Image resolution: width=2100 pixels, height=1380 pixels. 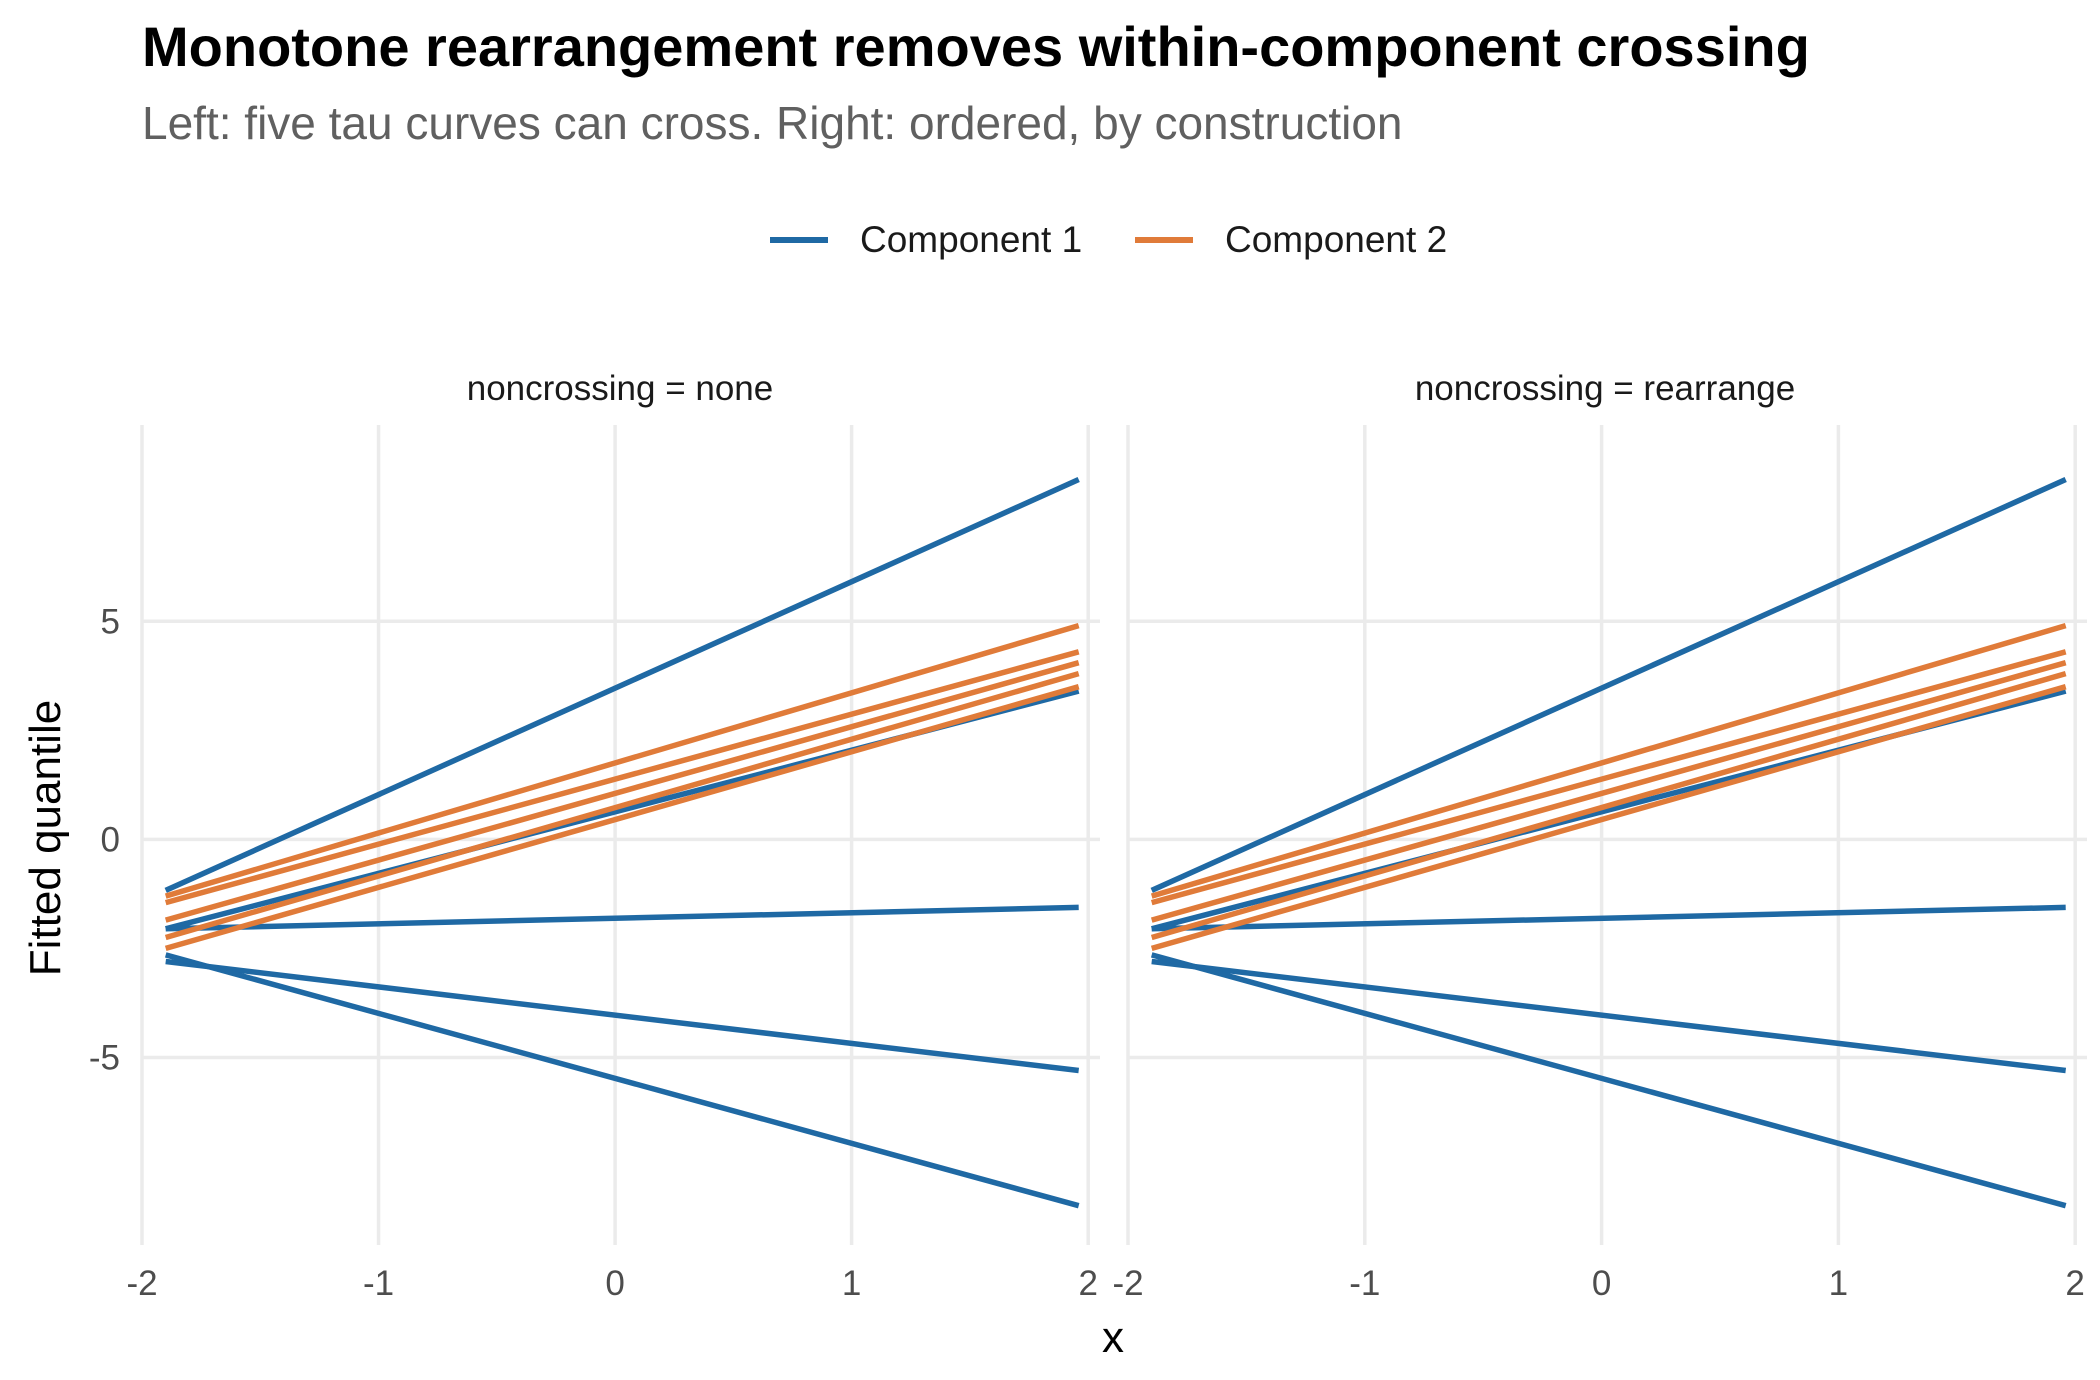 I want to click on y-axis-title: Fitted quantile, so click(x=45, y=838).